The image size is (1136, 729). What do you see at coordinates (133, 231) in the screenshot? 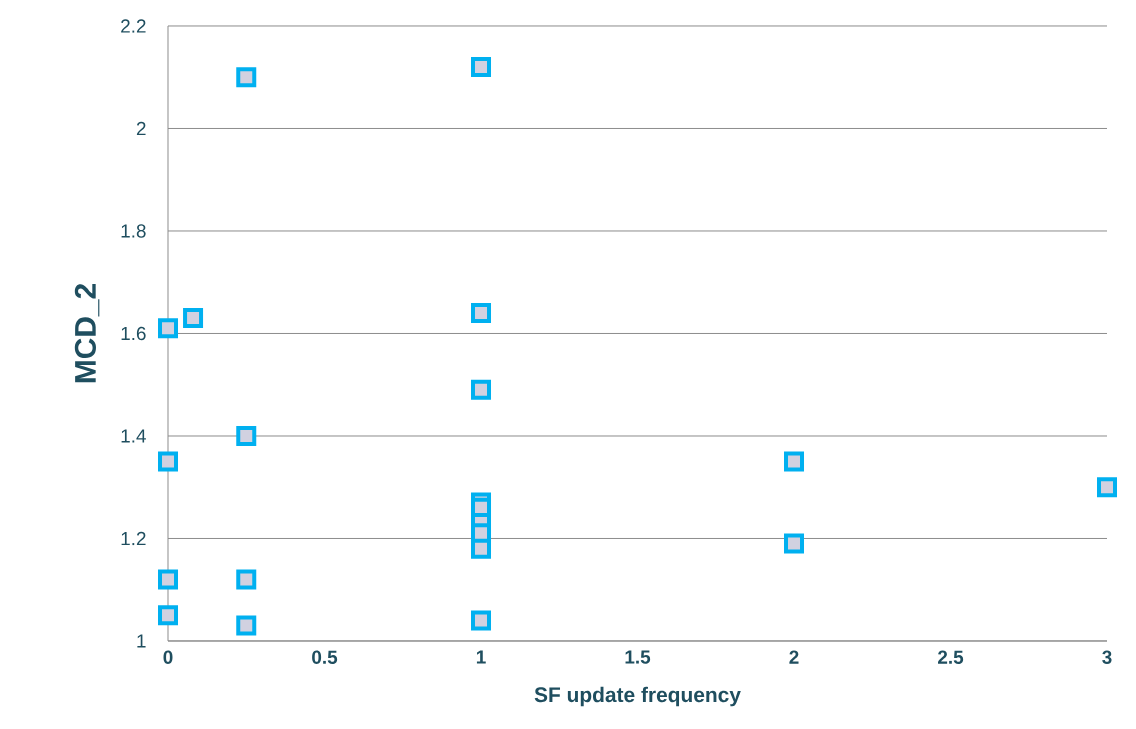
I see `y-tick-label: 1.8` at bounding box center [133, 231].